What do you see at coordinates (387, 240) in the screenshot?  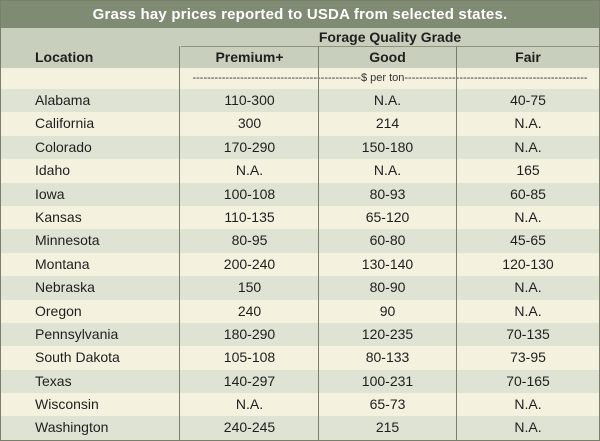 I see `good-cell: 60-80` at bounding box center [387, 240].